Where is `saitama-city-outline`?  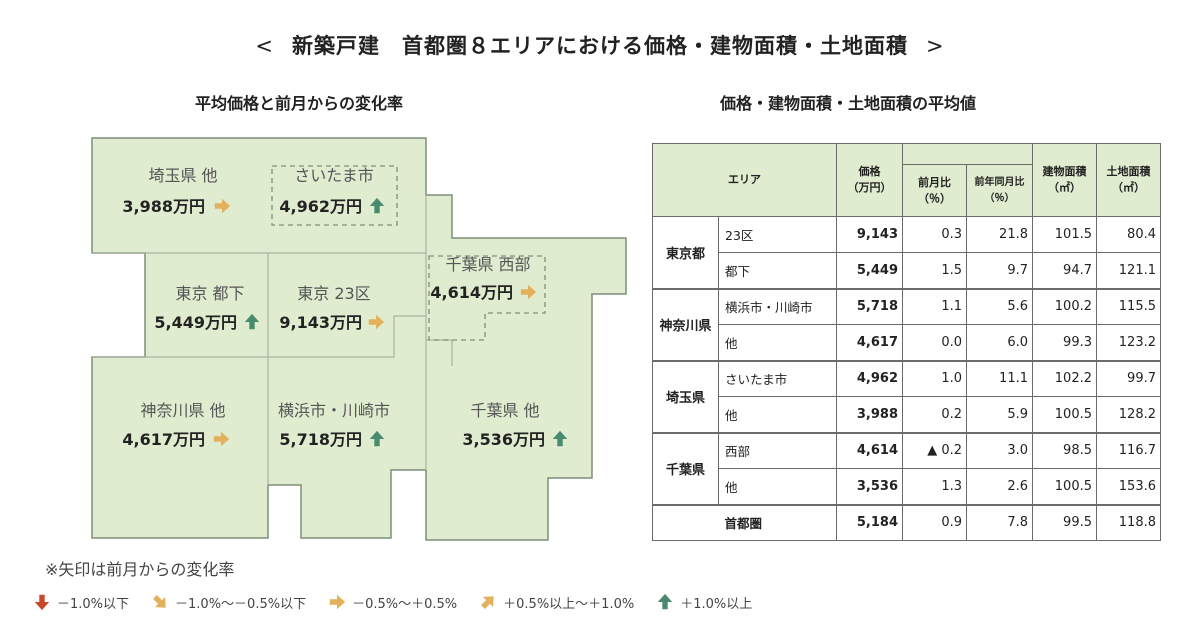
saitama-city-outline is located at coordinates (334, 195).